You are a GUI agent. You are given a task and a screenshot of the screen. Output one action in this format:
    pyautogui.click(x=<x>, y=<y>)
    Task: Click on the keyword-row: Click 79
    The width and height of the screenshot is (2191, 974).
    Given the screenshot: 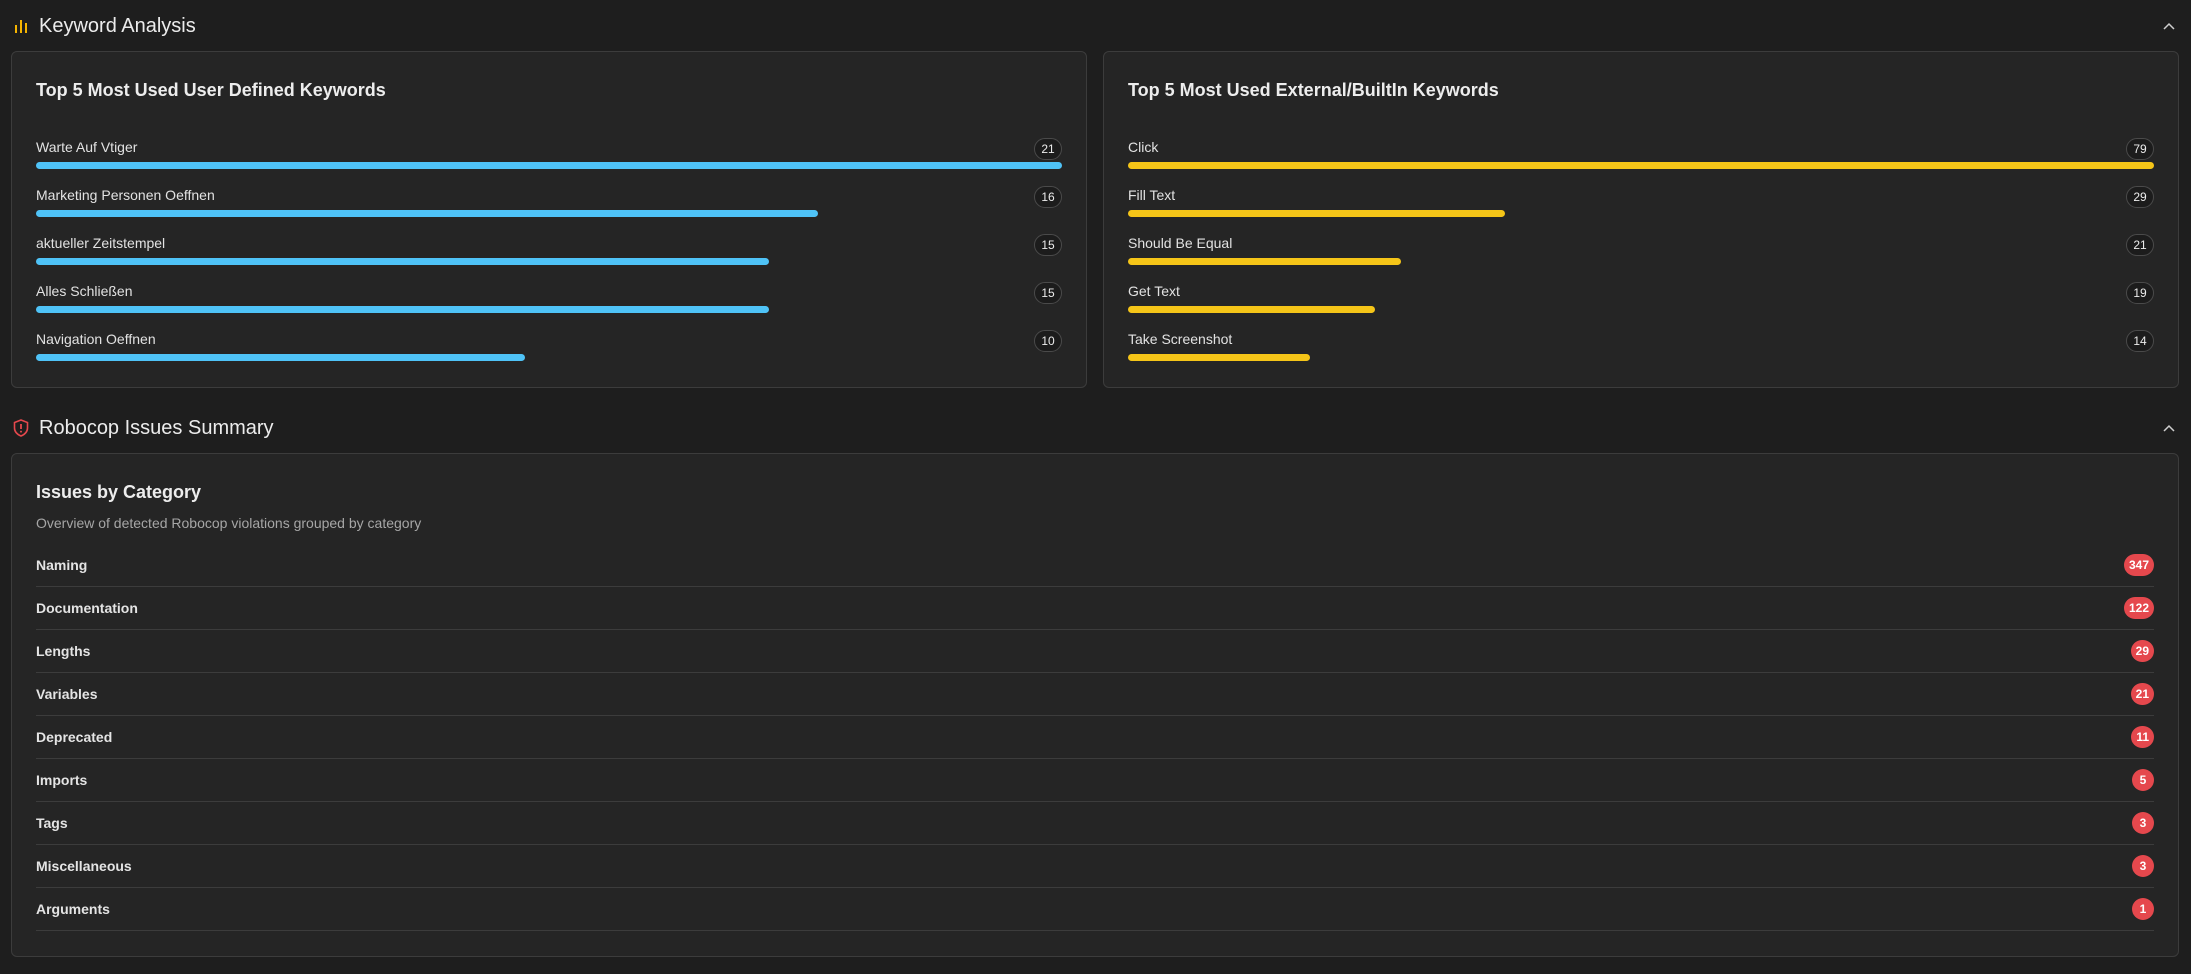 What is the action you would take?
    pyautogui.click(x=1641, y=158)
    